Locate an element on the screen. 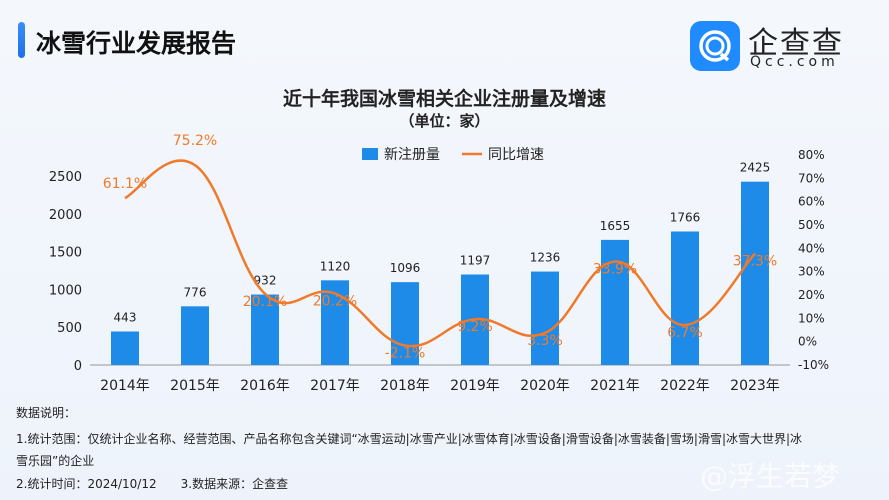 The width and height of the screenshot is (889, 500). right-tick-label: 50% is located at coordinates (811, 225).